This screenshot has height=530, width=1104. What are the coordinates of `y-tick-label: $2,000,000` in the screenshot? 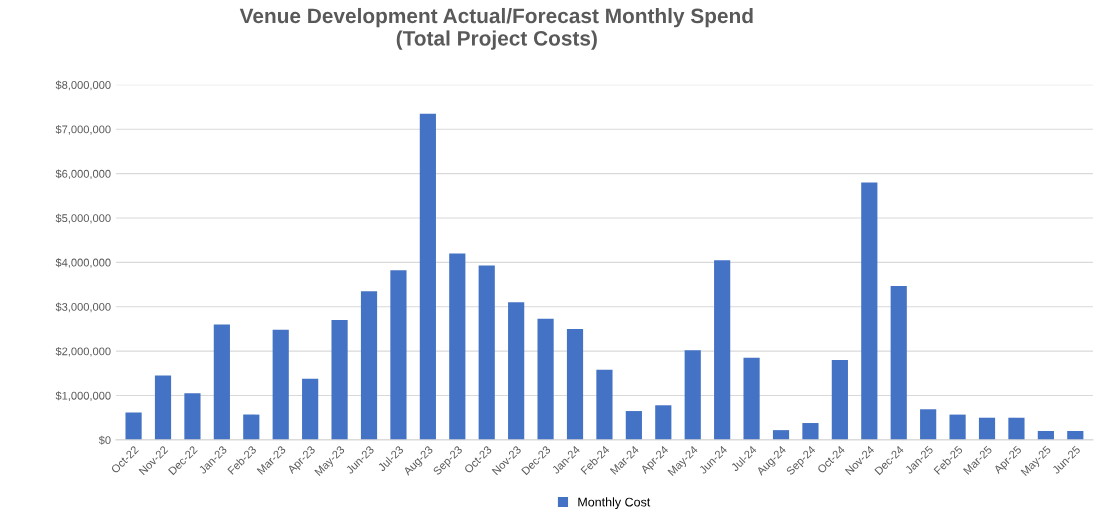 It's located at (83, 351).